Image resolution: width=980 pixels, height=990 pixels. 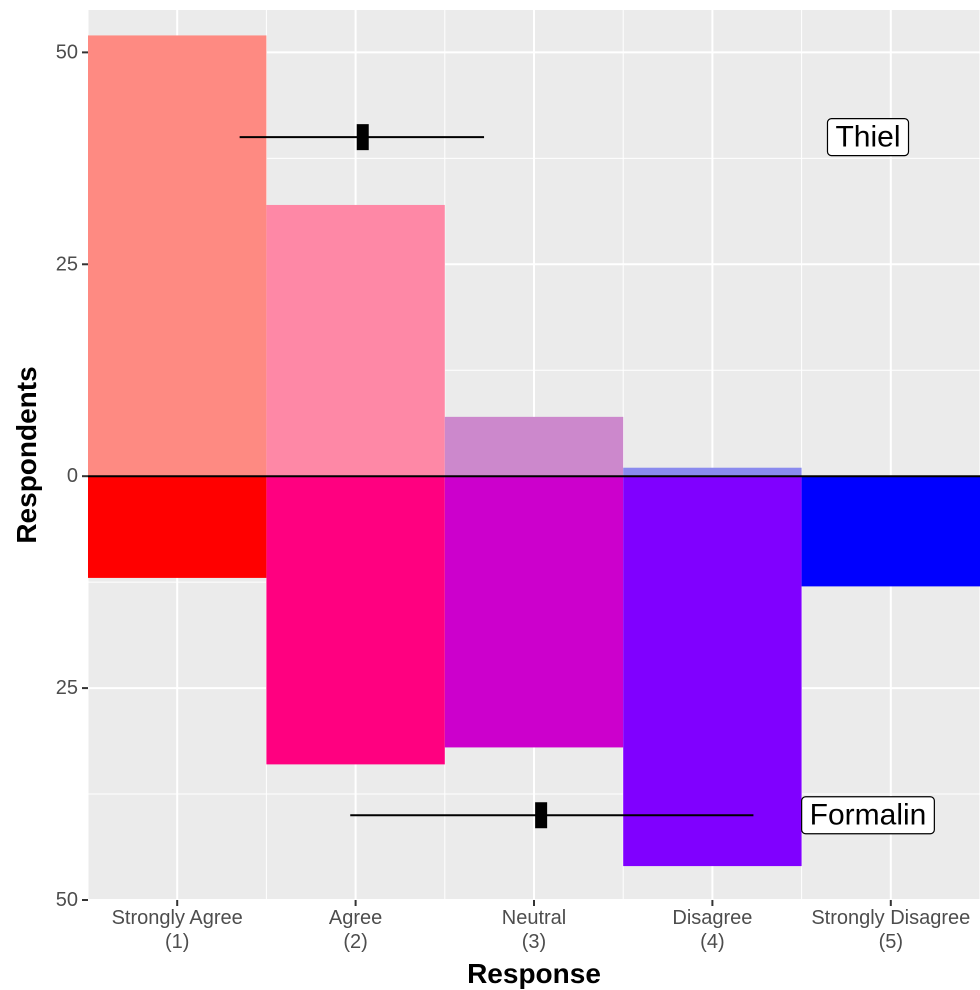 I want to click on y-axis-title: Respondents, so click(x=26, y=454).